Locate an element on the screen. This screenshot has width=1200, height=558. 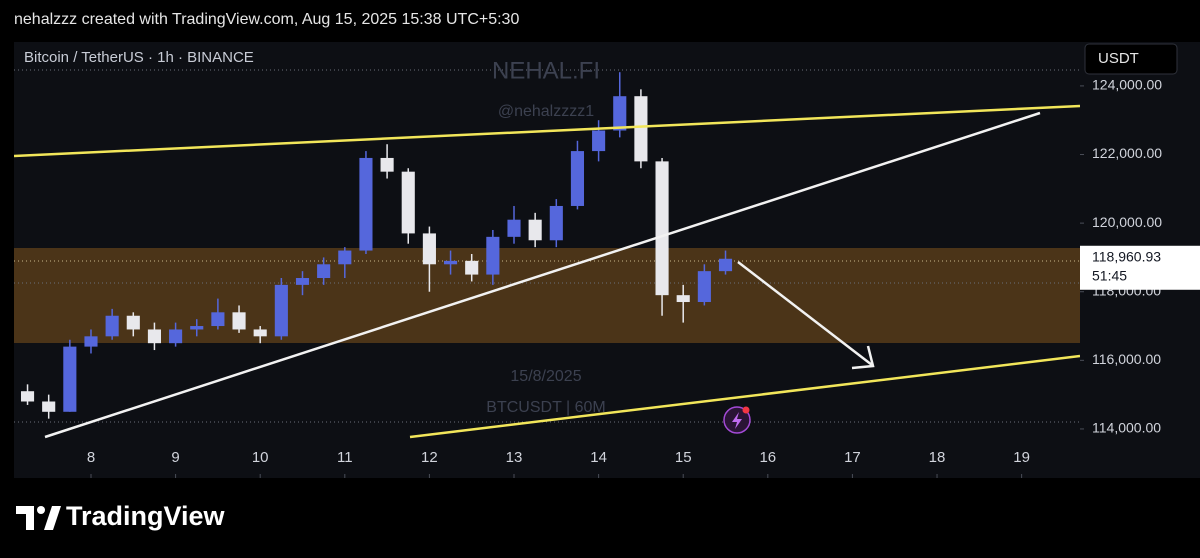
x-tick-label: 13 is located at coordinates (514, 457).